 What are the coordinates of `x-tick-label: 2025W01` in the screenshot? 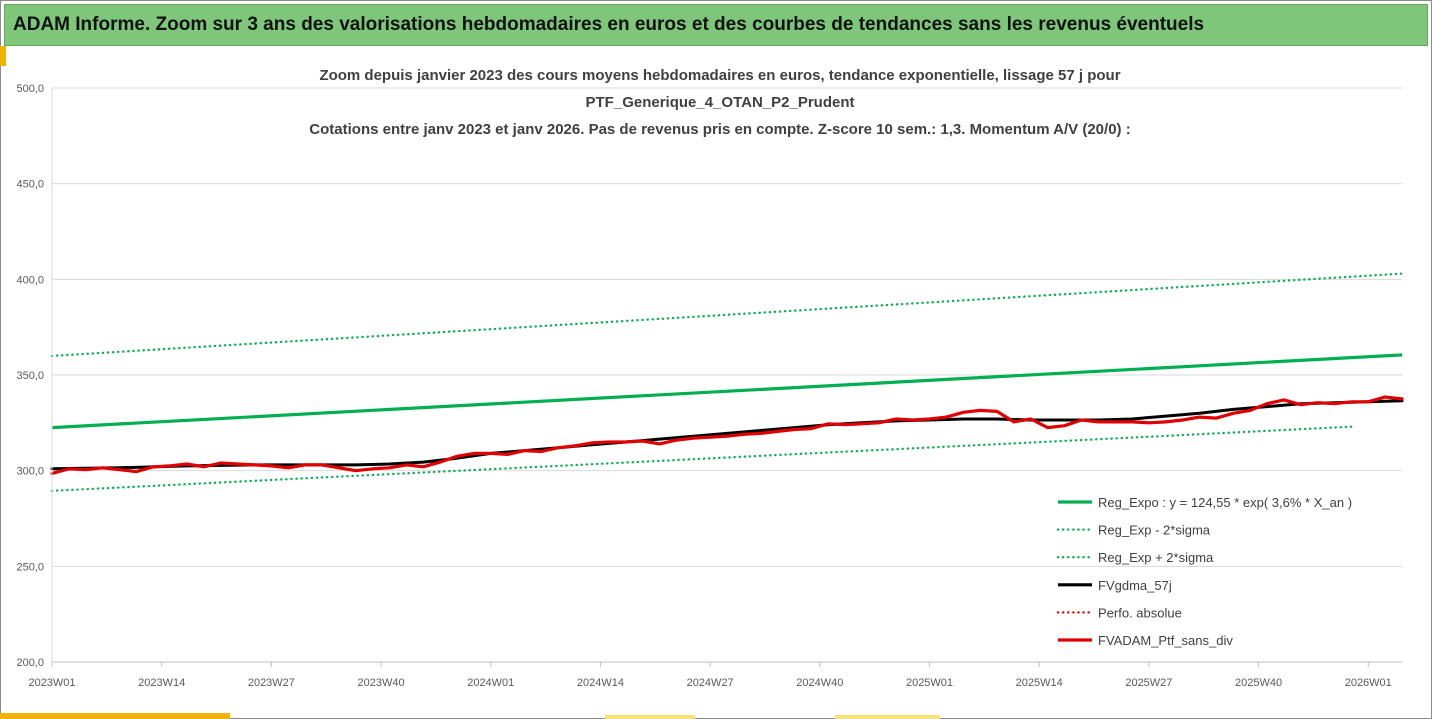 It's located at (929, 683).